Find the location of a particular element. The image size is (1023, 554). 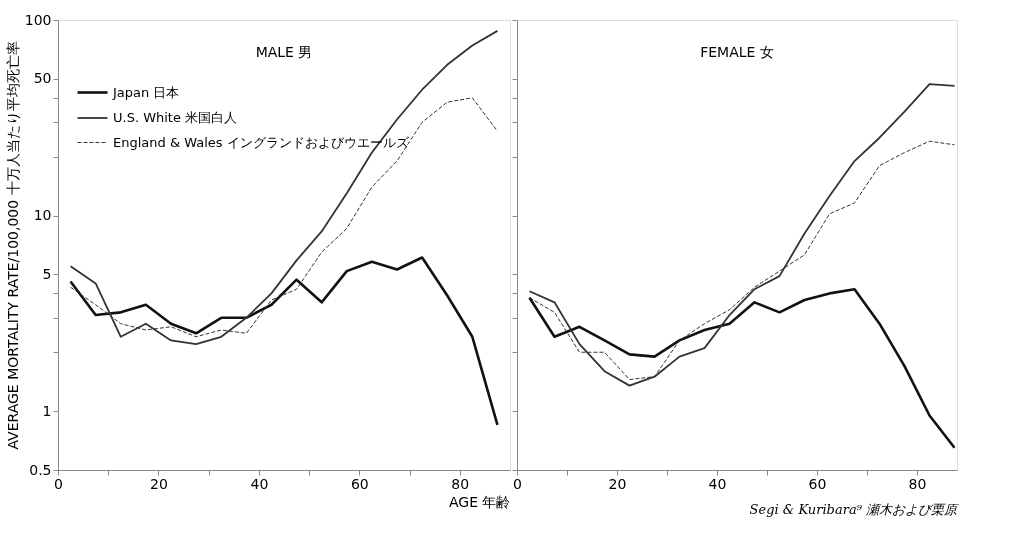

line-series is located at coordinates (284, 341).